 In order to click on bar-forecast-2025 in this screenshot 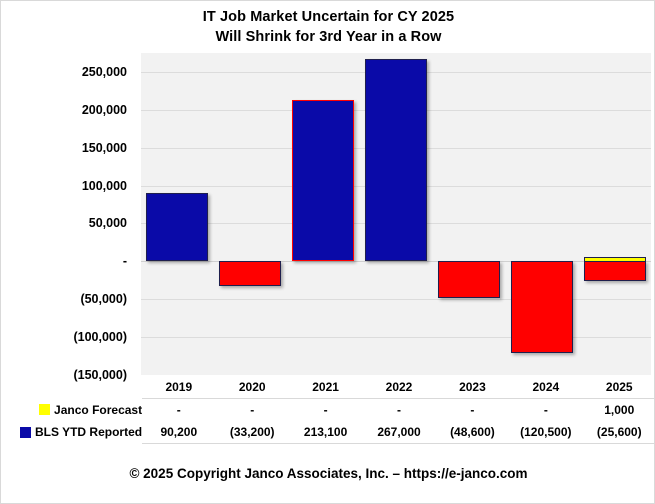, I will do `click(614, 260)`.